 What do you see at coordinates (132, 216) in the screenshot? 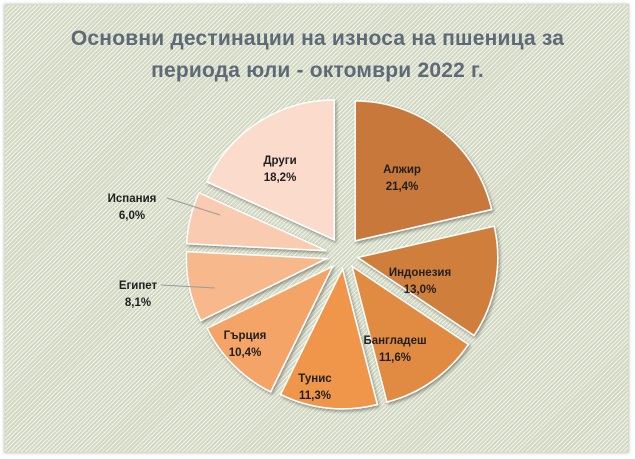
I see `slice-value-label: 6,0%` at bounding box center [132, 216].